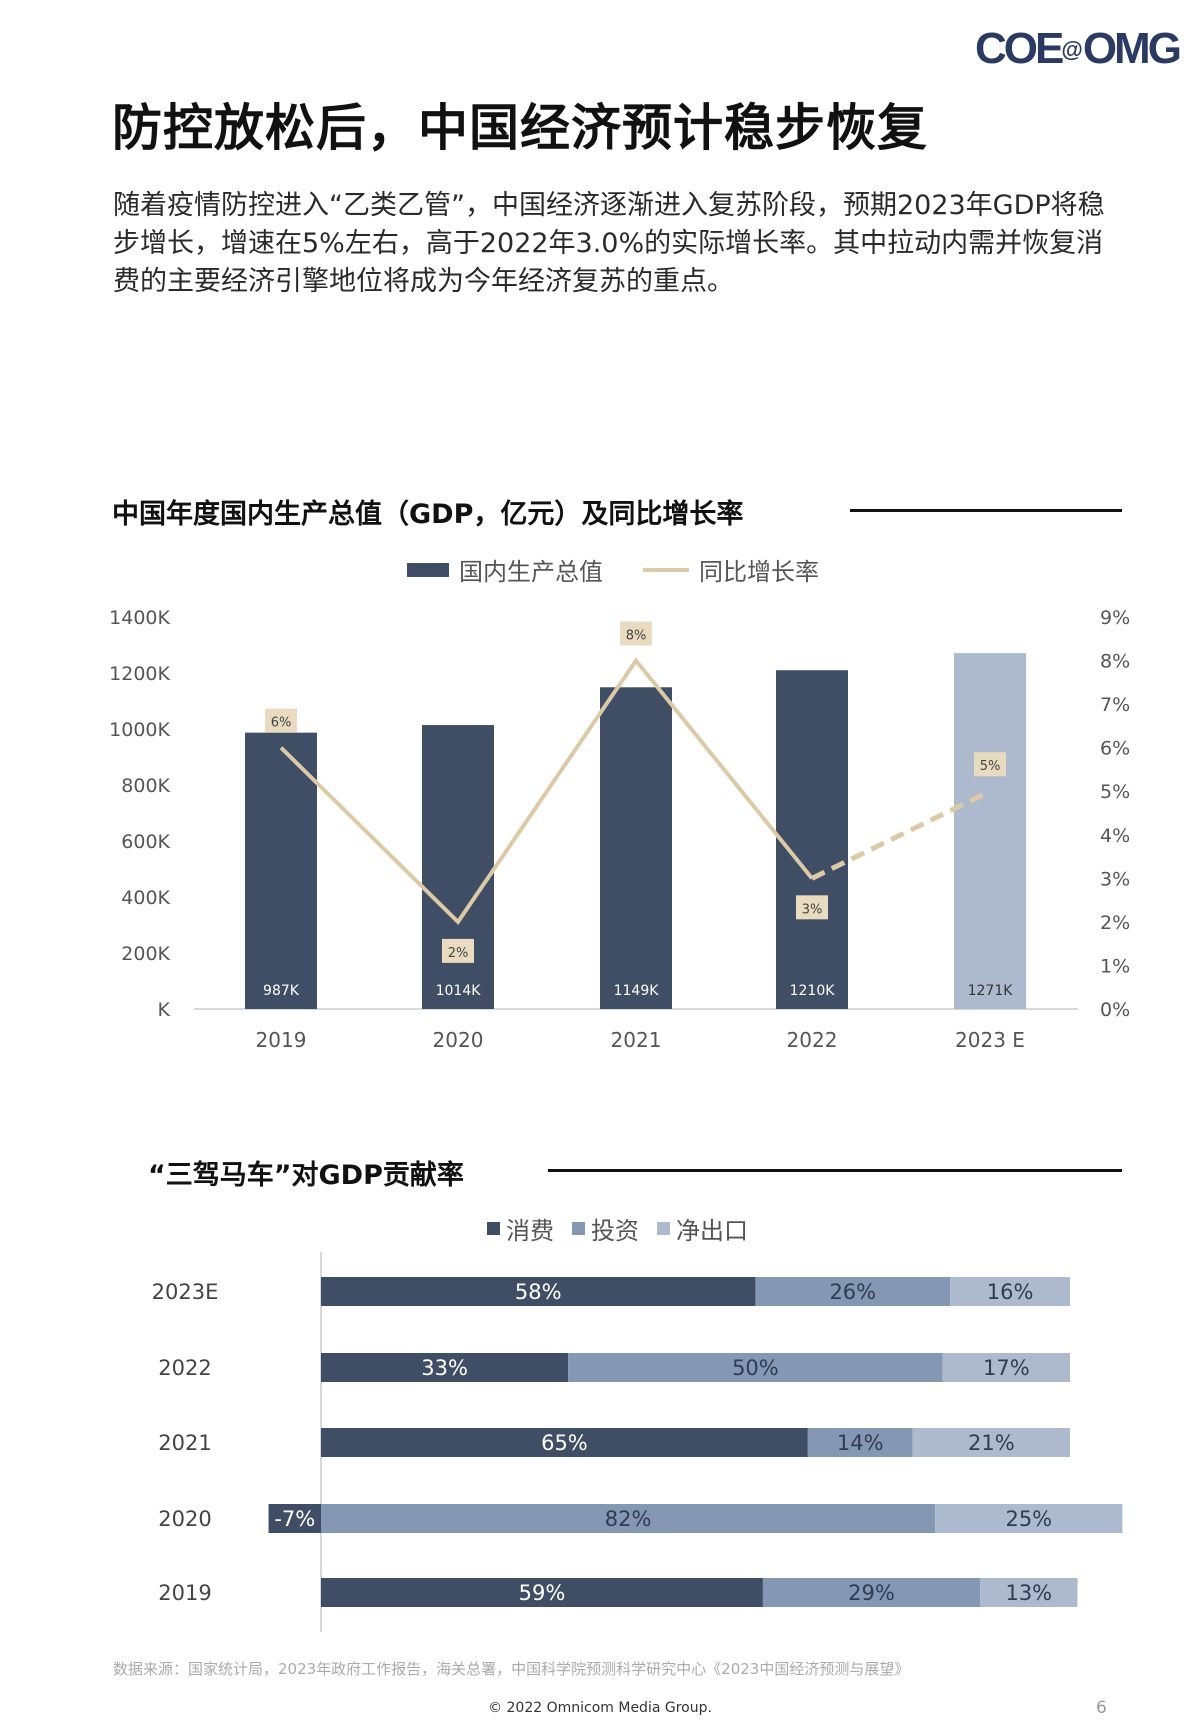 The width and height of the screenshot is (1200, 1735). Describe the element at coordinates (306, 1175) in the screenshot. I see `contribution-chart-title: “三驾马车”对GDP贡献率` at that location.